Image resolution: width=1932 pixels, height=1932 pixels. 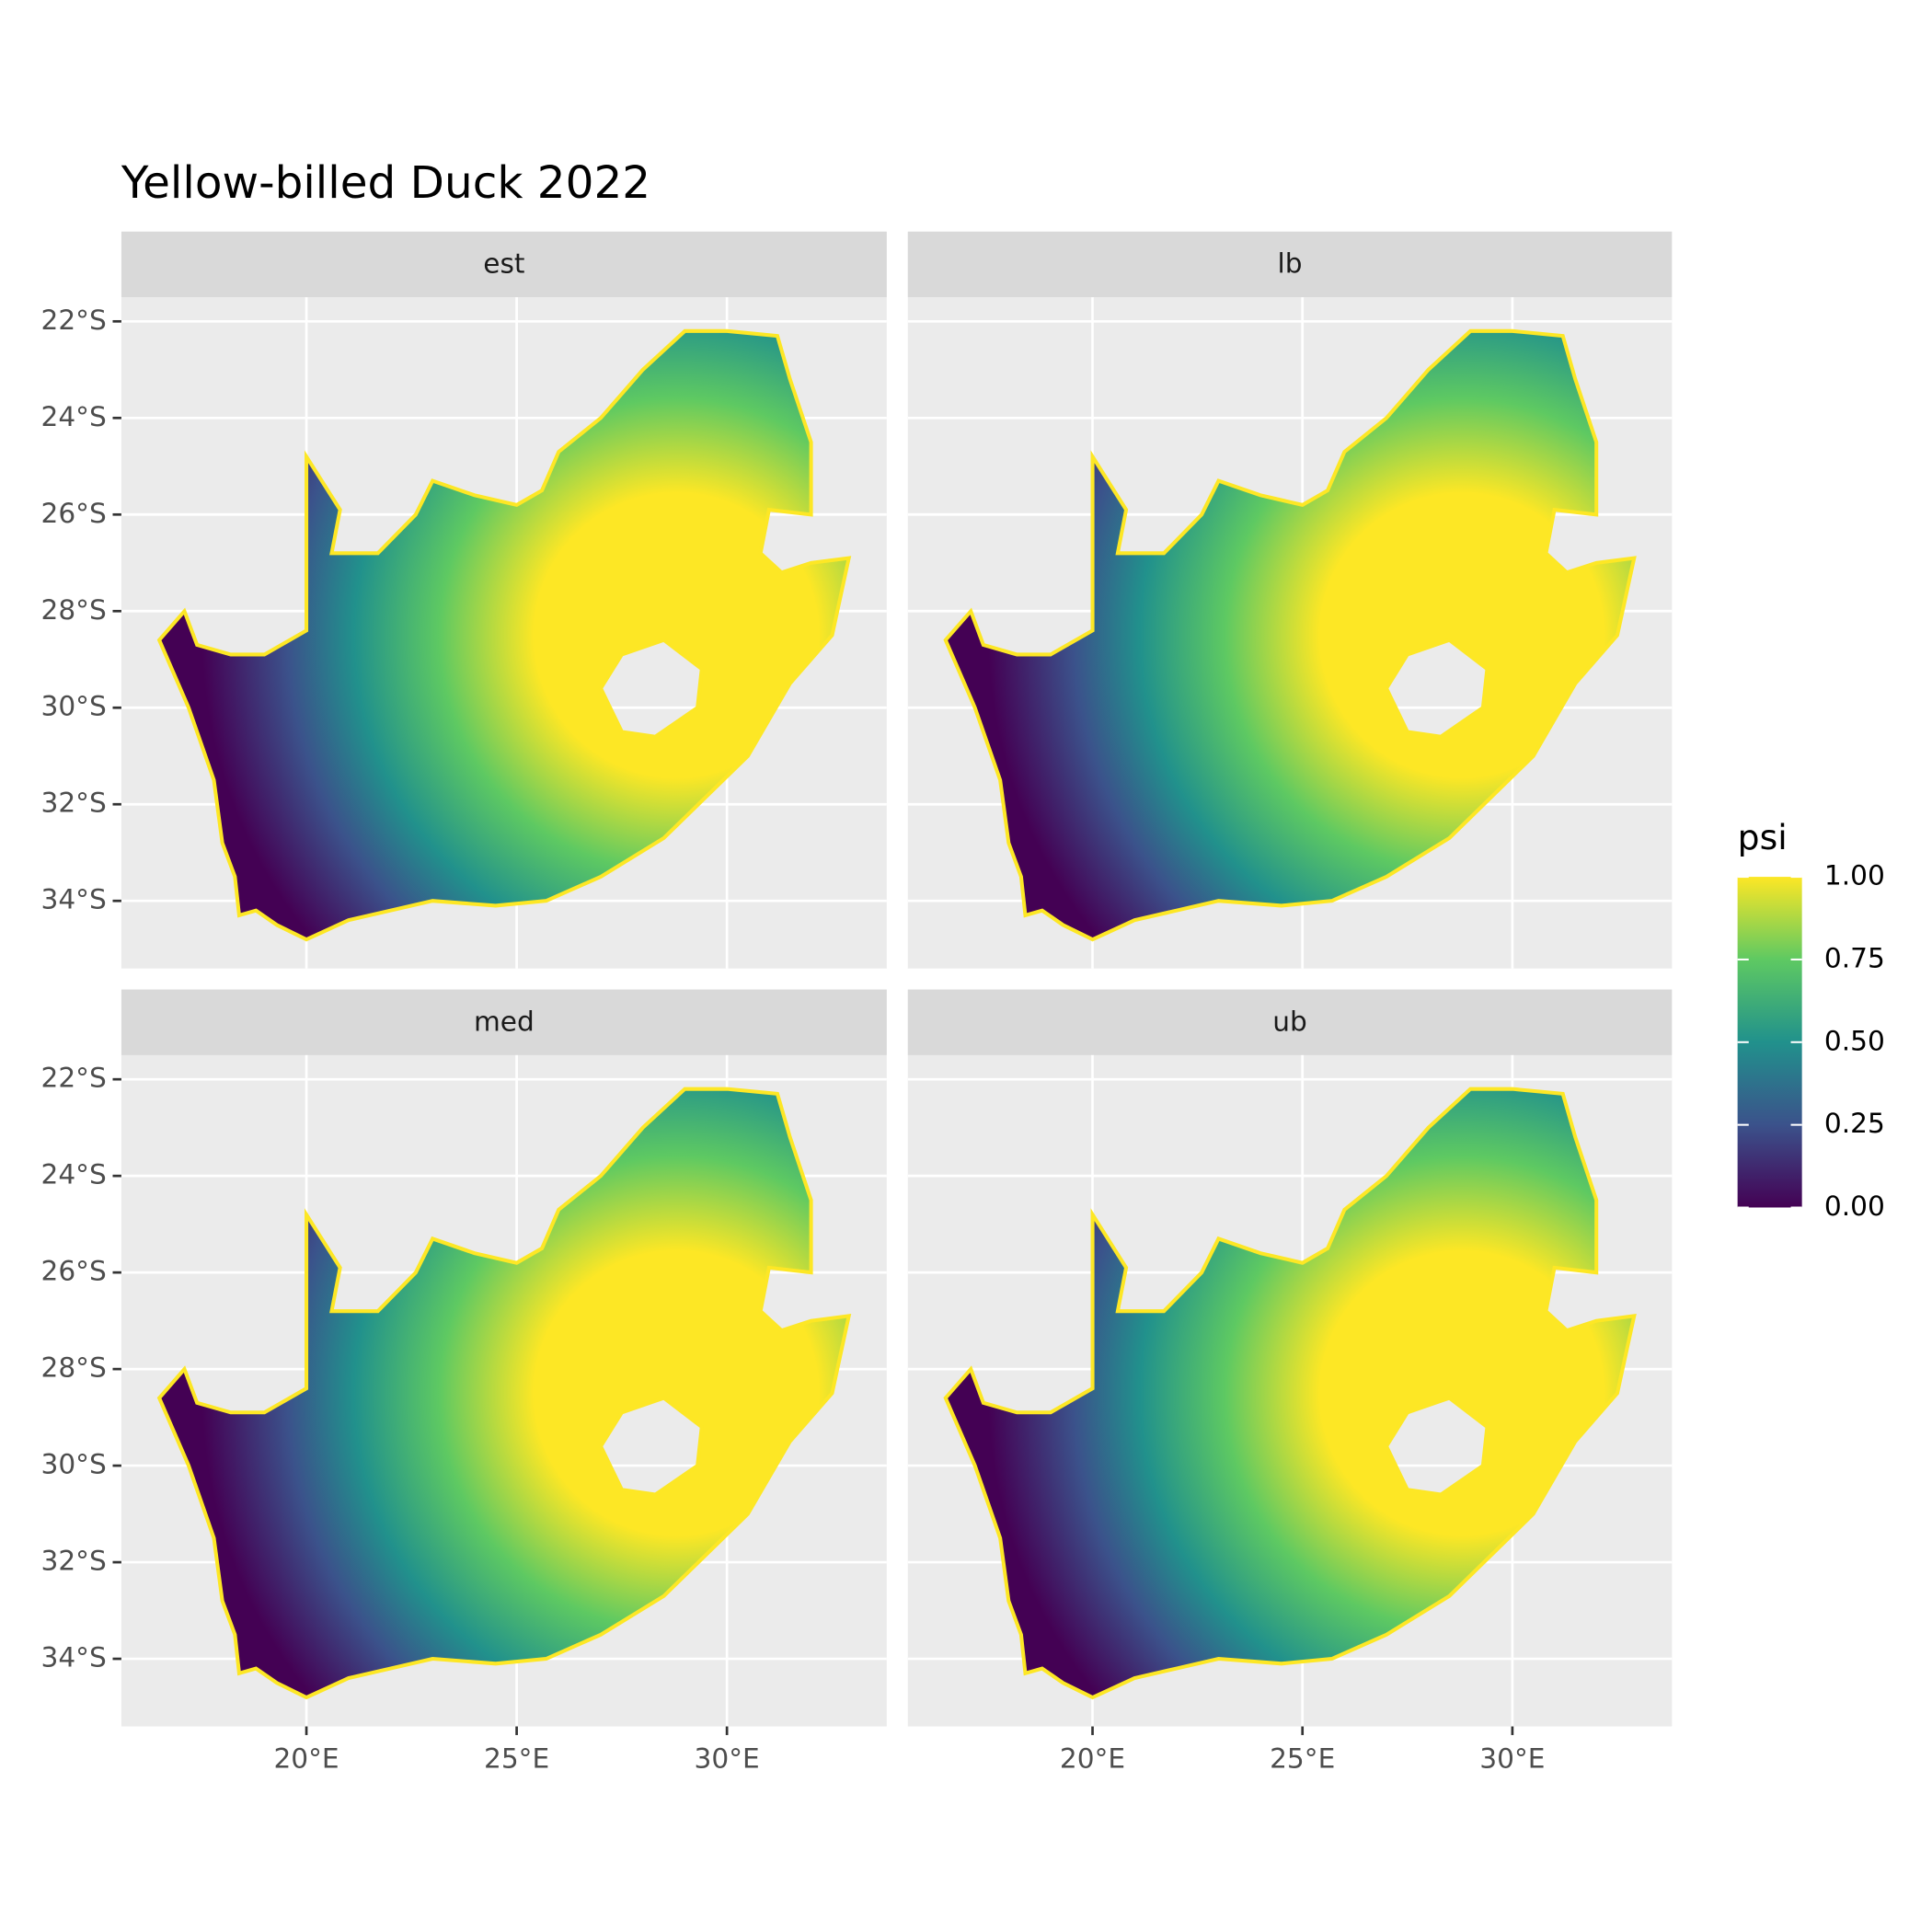 I want to click on legend-tick-label: 0.75, so click(x=1854, y=957).